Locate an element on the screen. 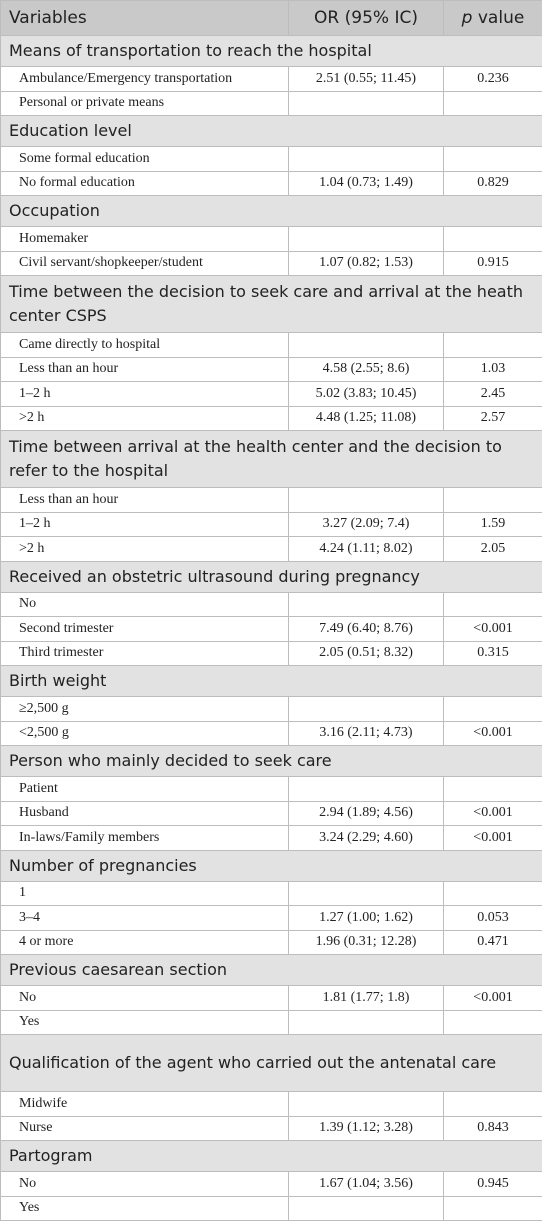 Image resolution: width=542 pixels, height=1221 pixels. row-label: Yes is located at coordinates (145, 1208).